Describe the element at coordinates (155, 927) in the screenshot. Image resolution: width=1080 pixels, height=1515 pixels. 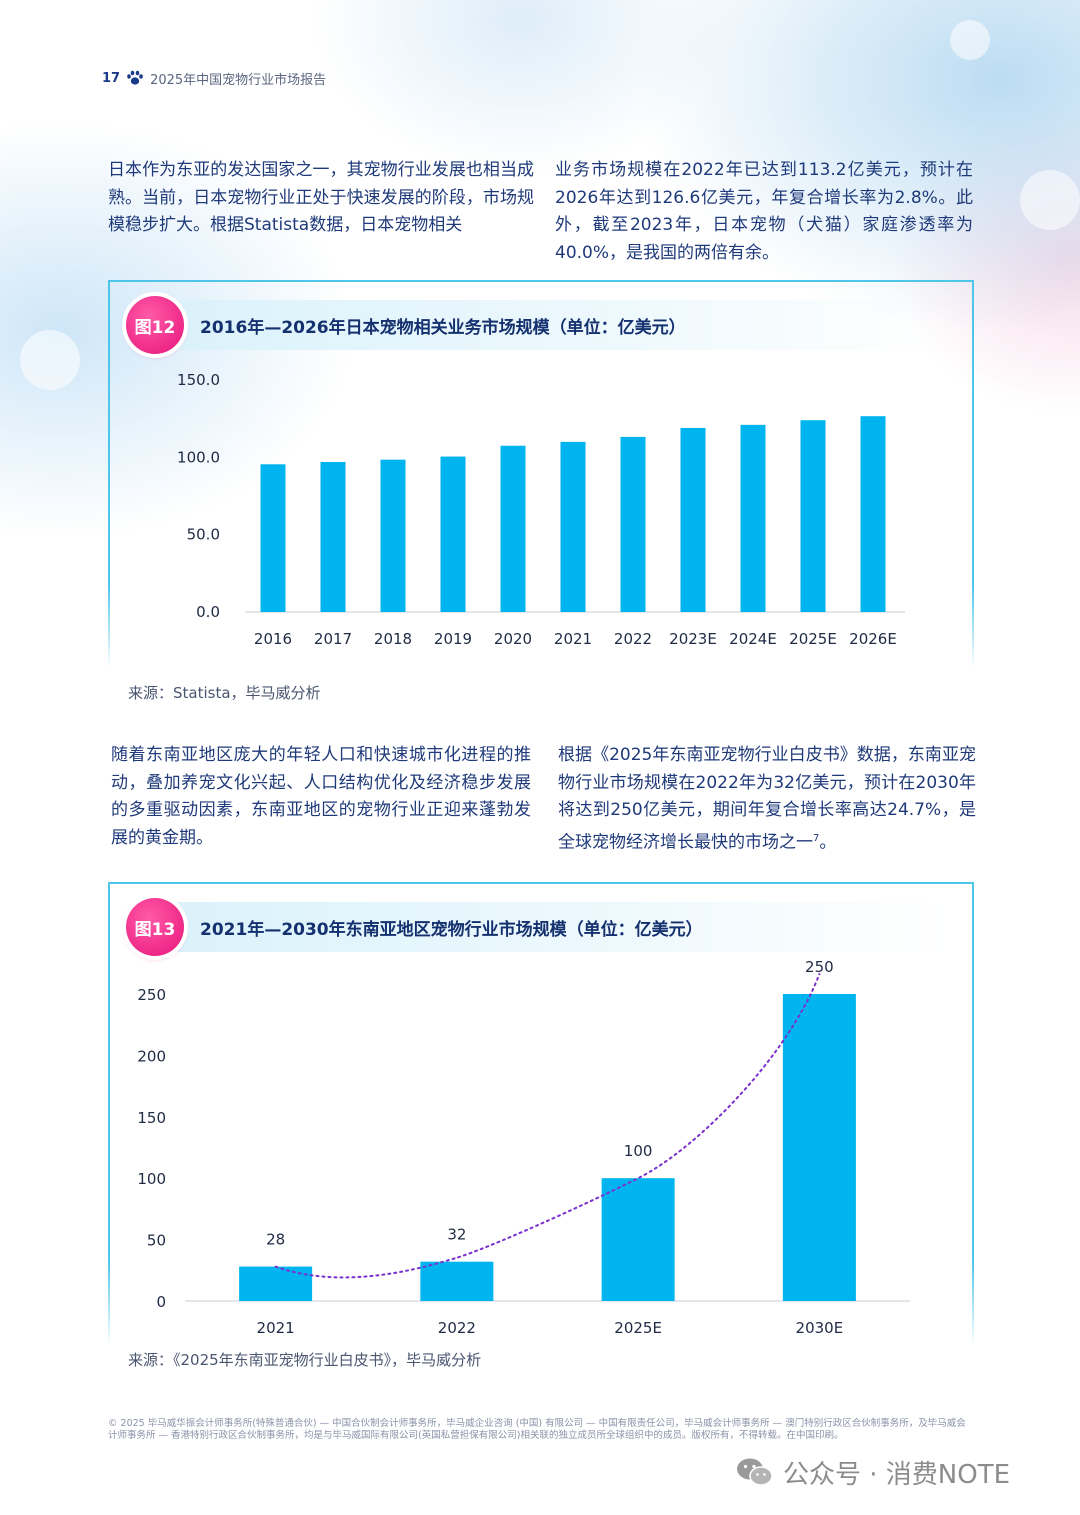
I see `figure-13-badge: 图13` at that location.